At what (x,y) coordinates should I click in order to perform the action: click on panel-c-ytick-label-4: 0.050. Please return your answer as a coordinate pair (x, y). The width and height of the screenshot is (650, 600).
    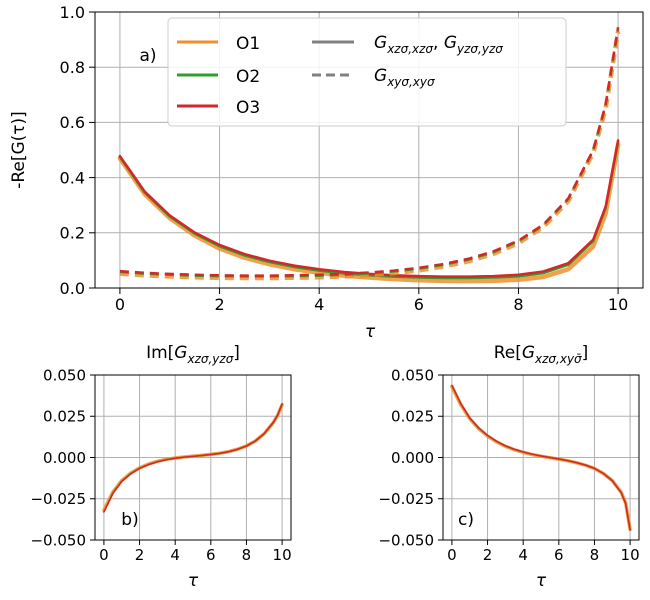
    Looking at the image, I should click on (412, 375).